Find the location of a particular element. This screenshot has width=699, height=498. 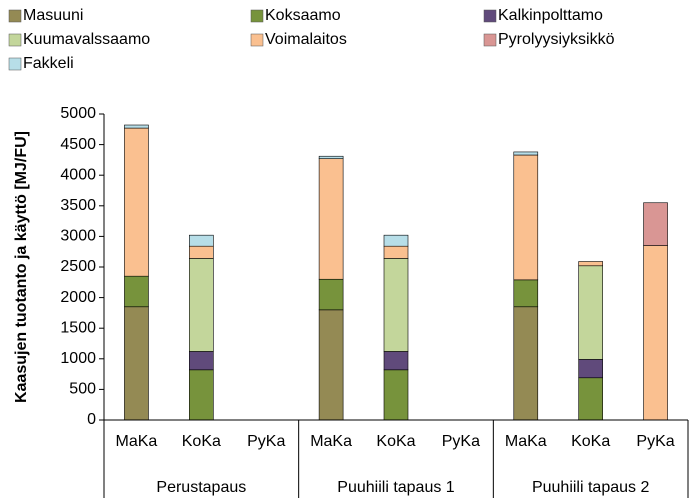

y-tick-label: 3000 is located at coordinates (78, 236).